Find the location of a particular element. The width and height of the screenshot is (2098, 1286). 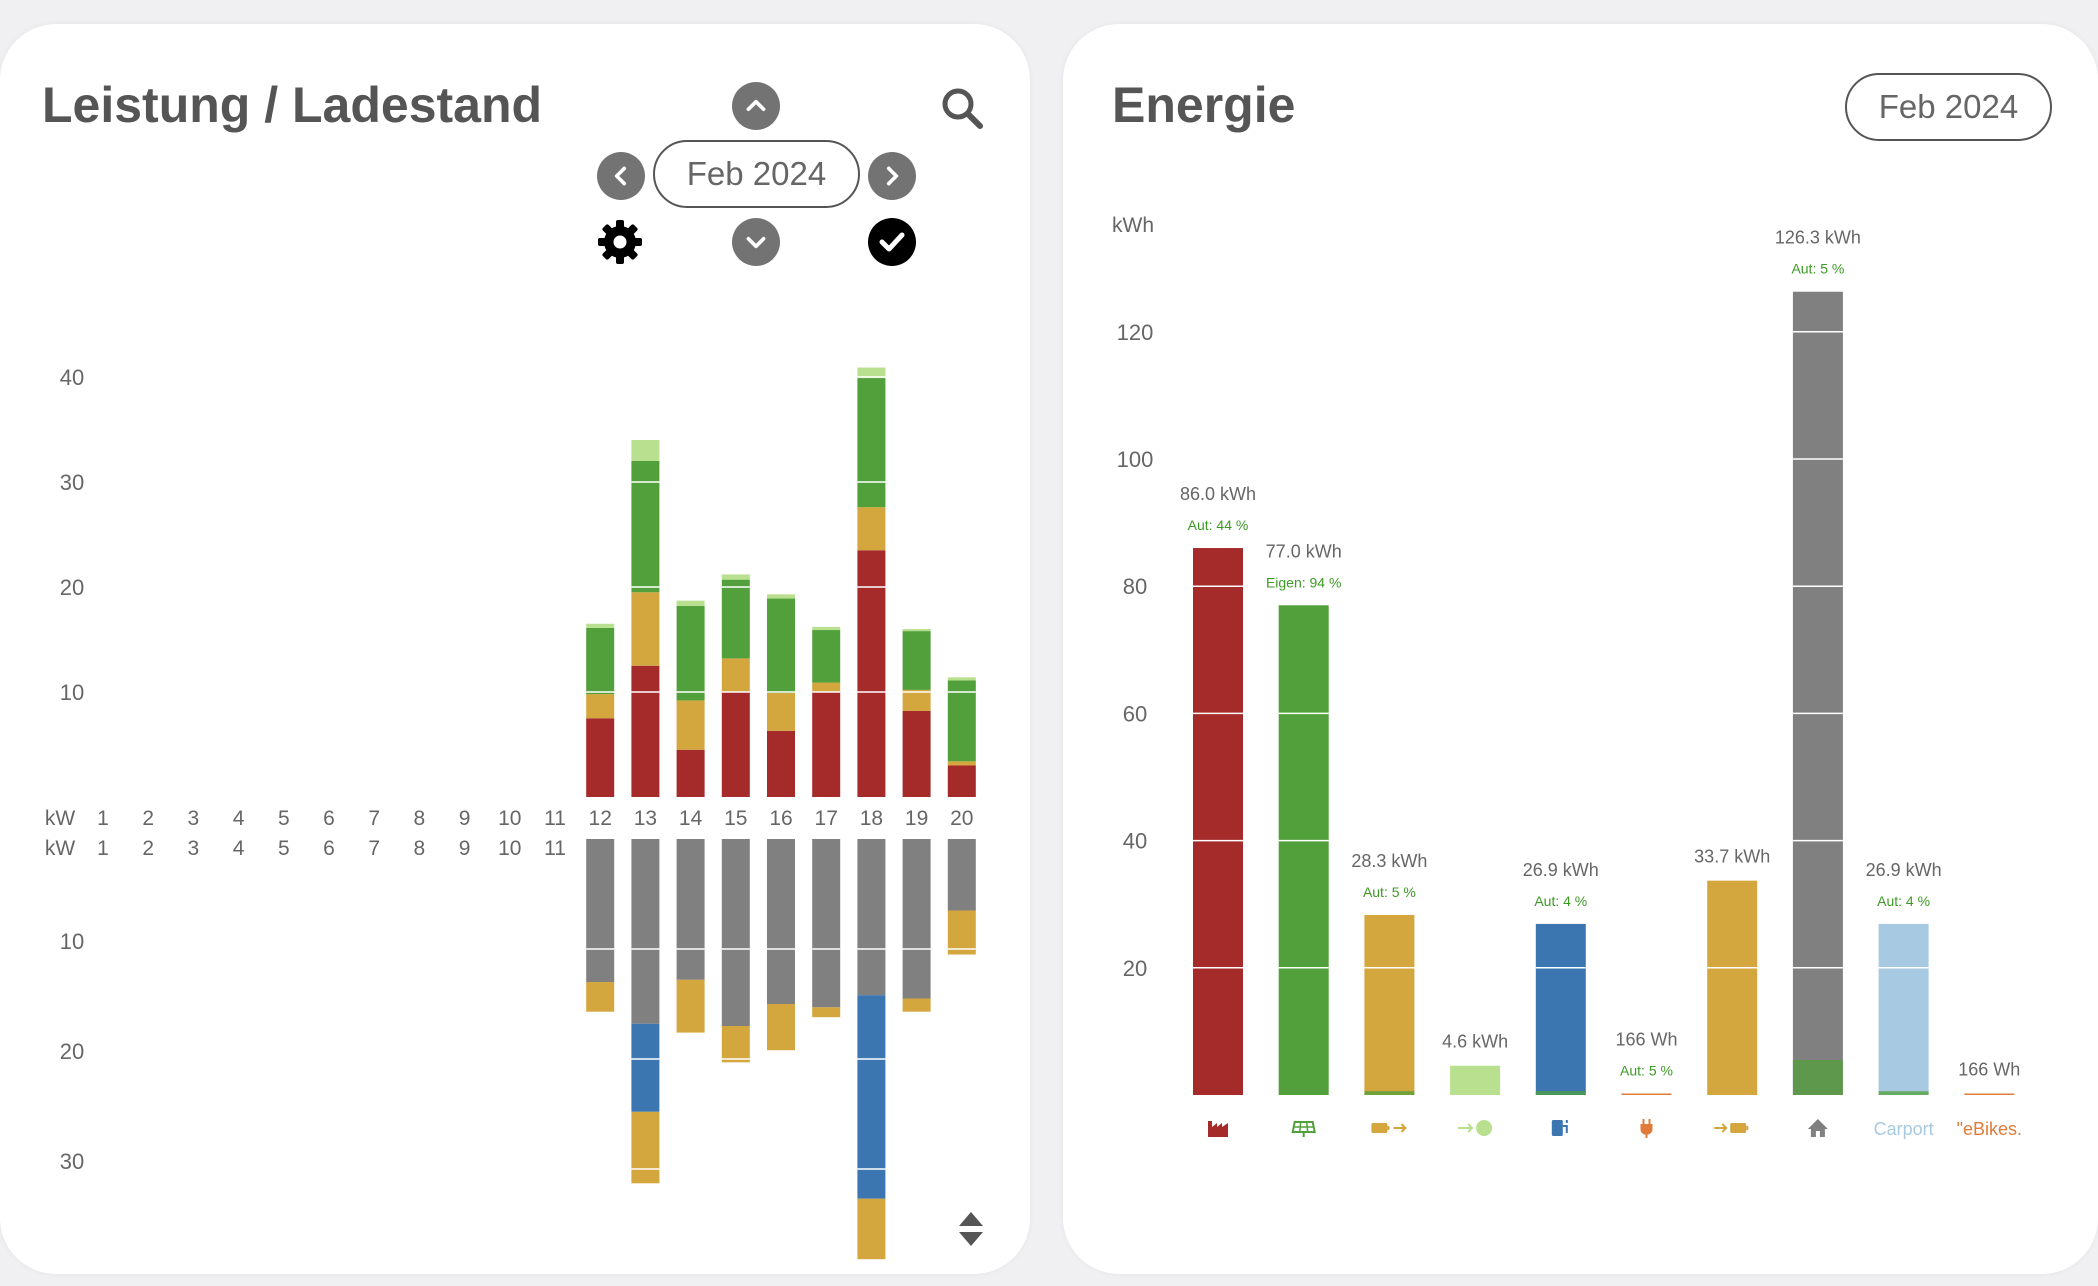

date-selector: Feb 2024 is located at coordinates (756, 174).